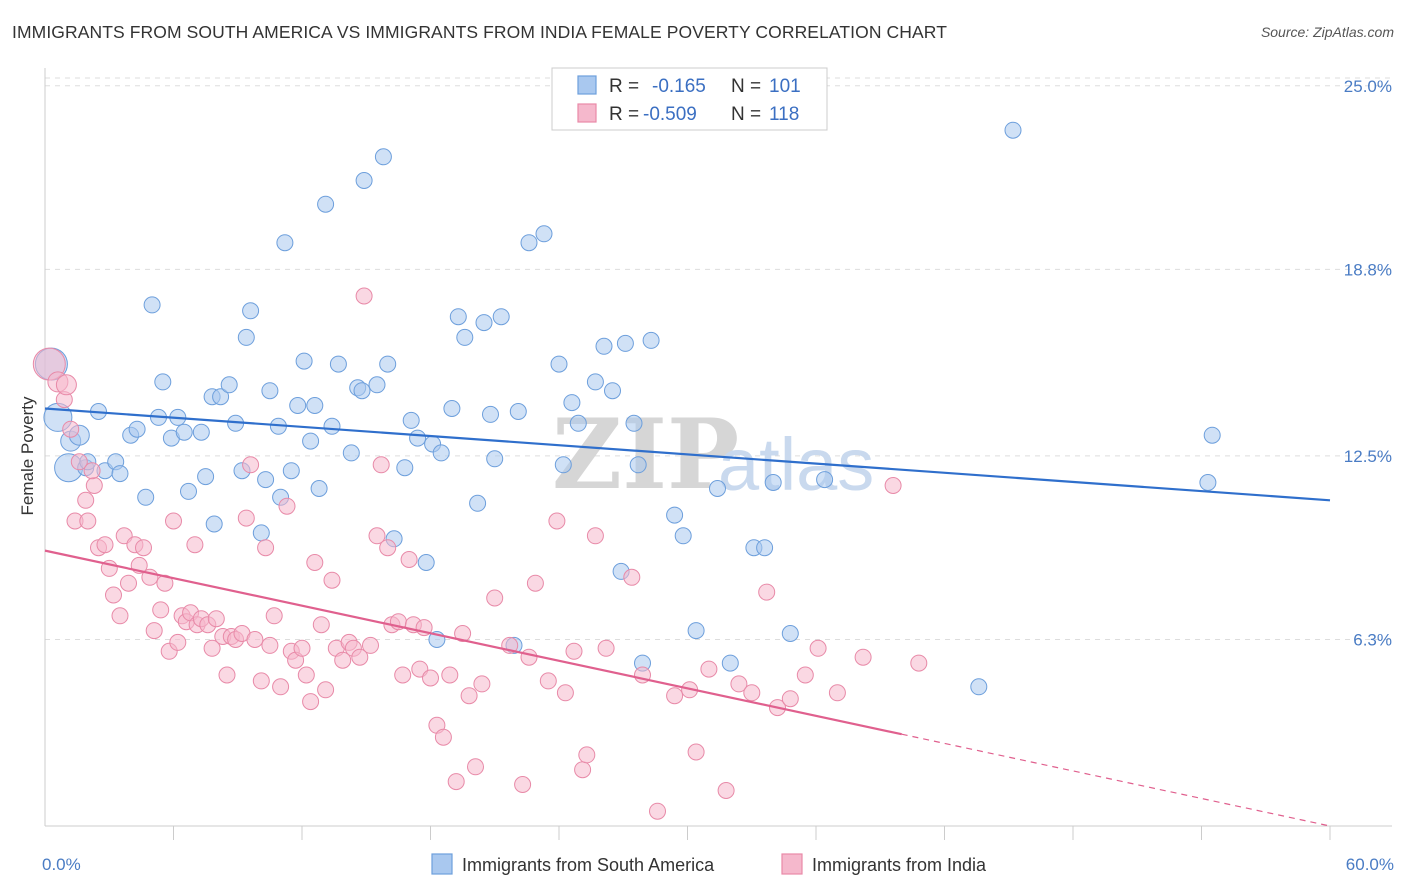 The width and height of the screenshot is (1406, 892). I want to click on legend-box, so click(689, 99).